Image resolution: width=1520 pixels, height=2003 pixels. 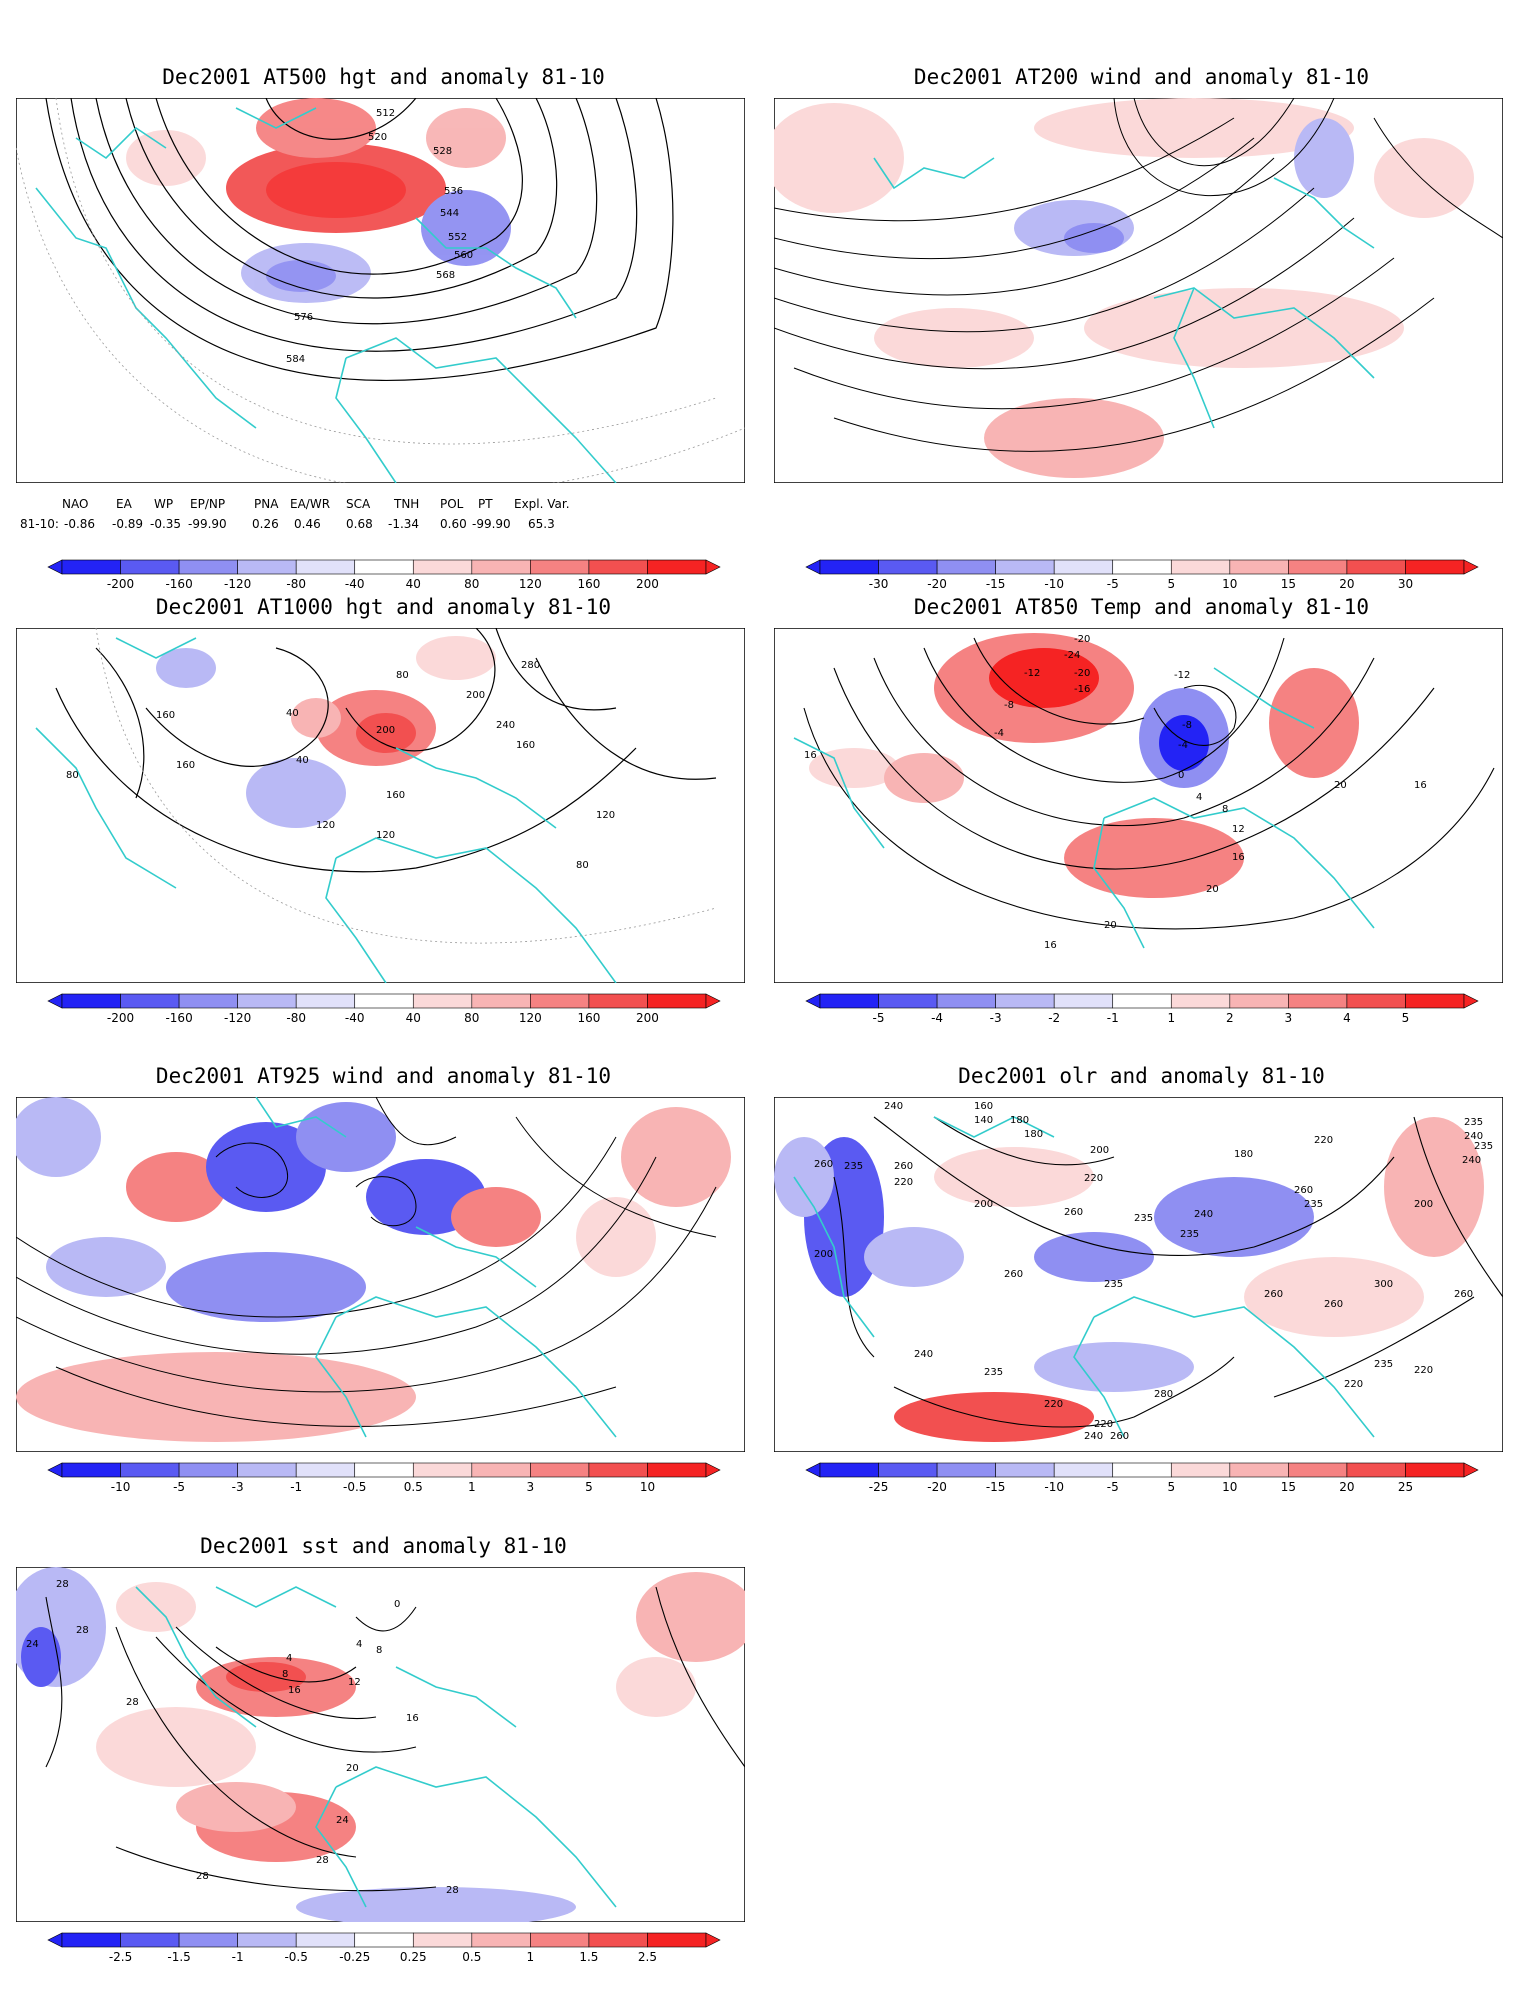 What do you see at coordinates (80, 524) in the screenshot?
I see `index-value: -0.86` at bounding box center [80, 524].